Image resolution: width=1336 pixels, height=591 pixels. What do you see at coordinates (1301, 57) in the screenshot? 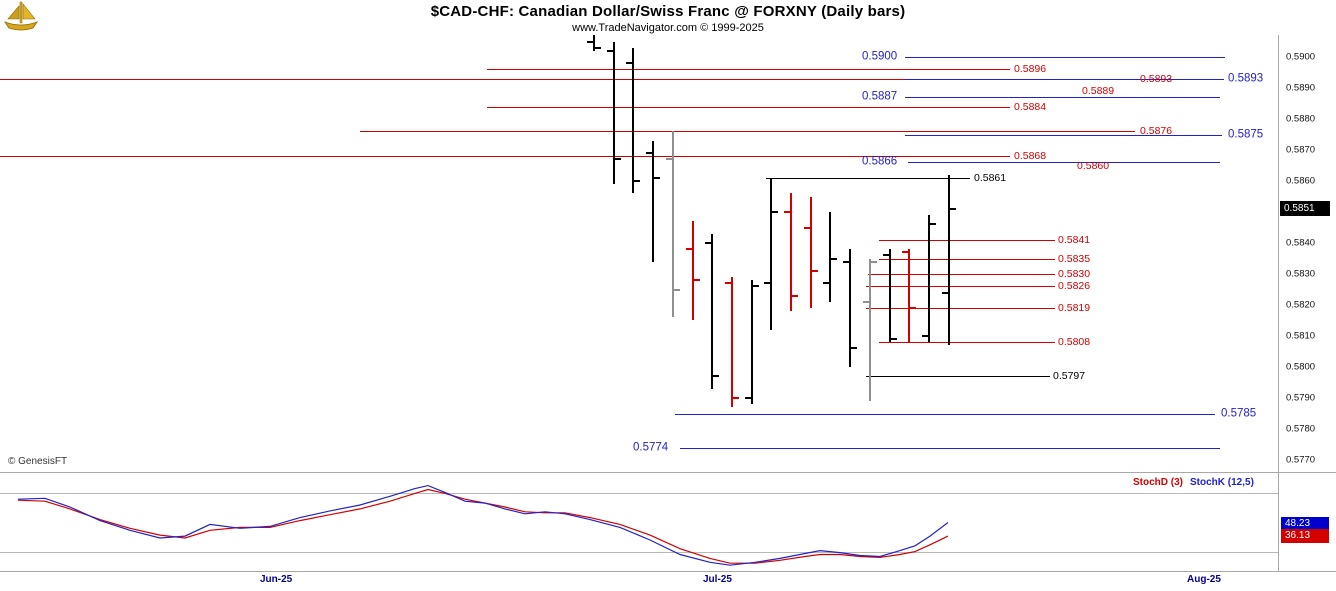
I see `price-axis-label: 0.5900` at bounding box center [1301, 57].